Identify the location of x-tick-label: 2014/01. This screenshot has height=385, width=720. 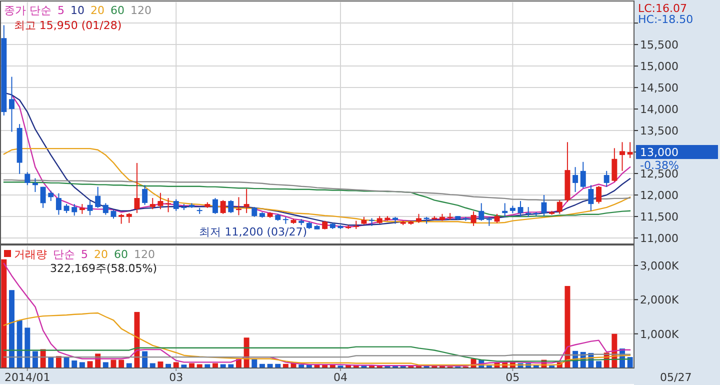
(27, 377).